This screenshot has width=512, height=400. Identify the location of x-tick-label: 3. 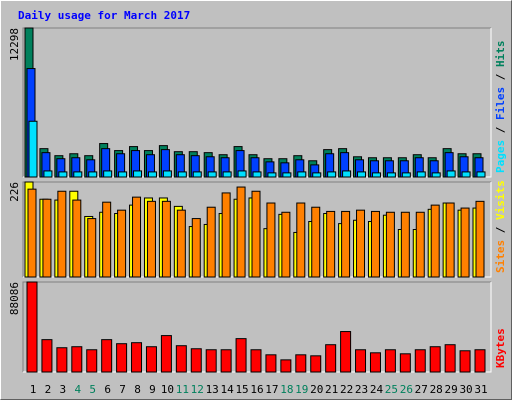
(63, 389).